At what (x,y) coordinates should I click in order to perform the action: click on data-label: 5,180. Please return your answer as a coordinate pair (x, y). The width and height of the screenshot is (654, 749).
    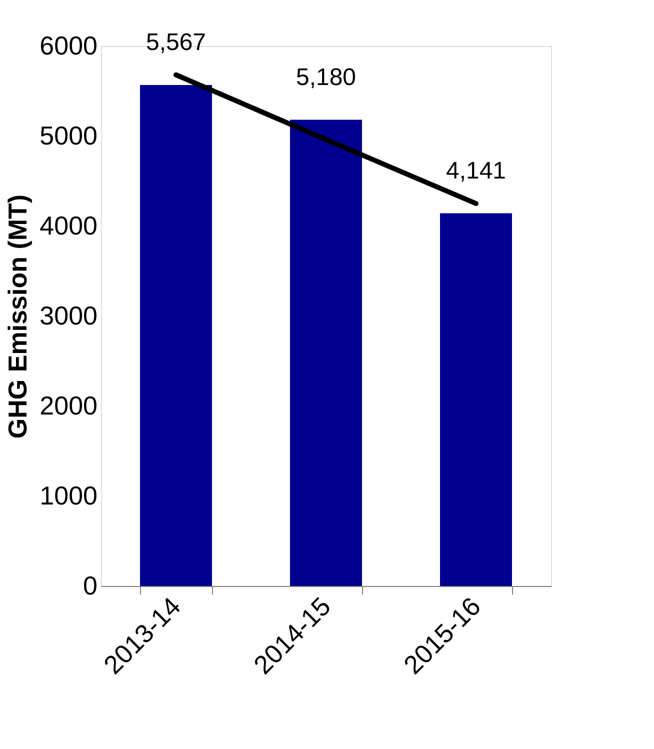
    Looking at the image, I should click on (326, 77).